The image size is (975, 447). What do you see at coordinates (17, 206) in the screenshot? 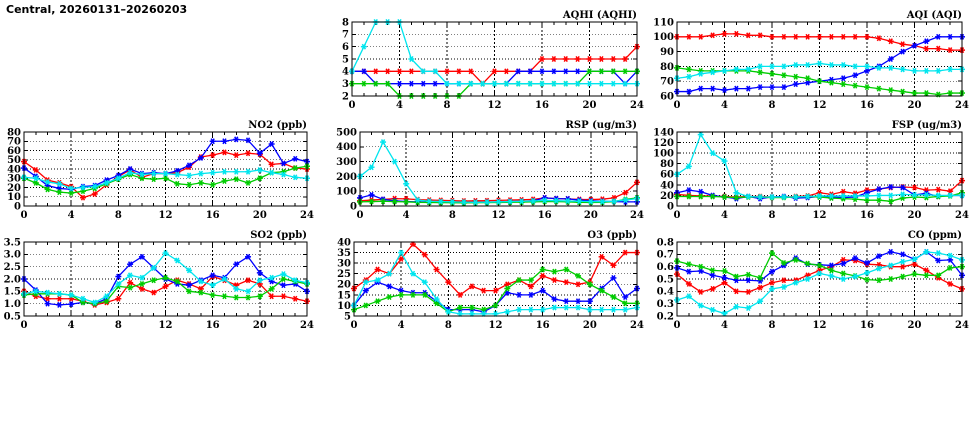
I see `y-tick-label: 0` at bounding box center [17, 206].